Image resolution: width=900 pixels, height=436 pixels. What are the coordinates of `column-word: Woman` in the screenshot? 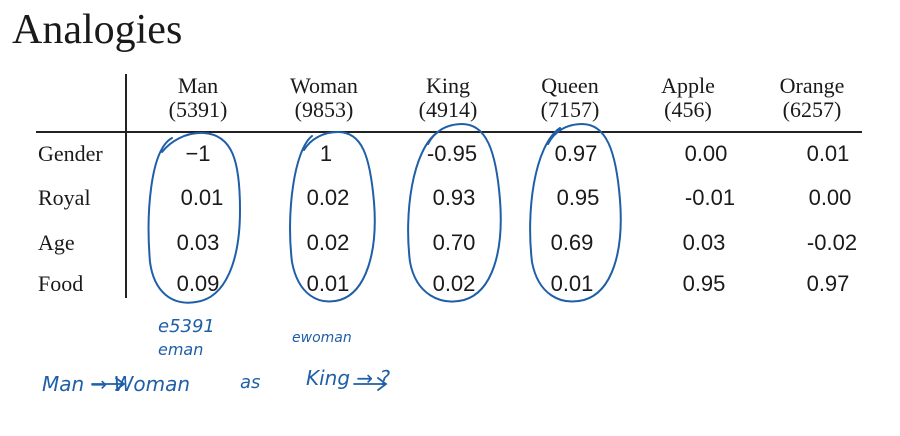 It's located at (324, 85).